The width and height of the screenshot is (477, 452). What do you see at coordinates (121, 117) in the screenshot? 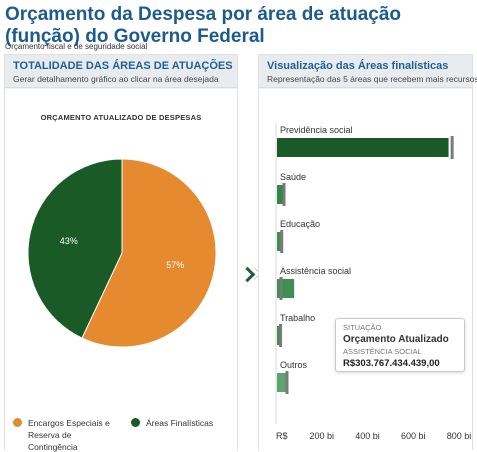
I see `pie-chart-title: ORÇAMENTO ATUALIZADO DE DESPESAS` at bounding box center [121, 117].